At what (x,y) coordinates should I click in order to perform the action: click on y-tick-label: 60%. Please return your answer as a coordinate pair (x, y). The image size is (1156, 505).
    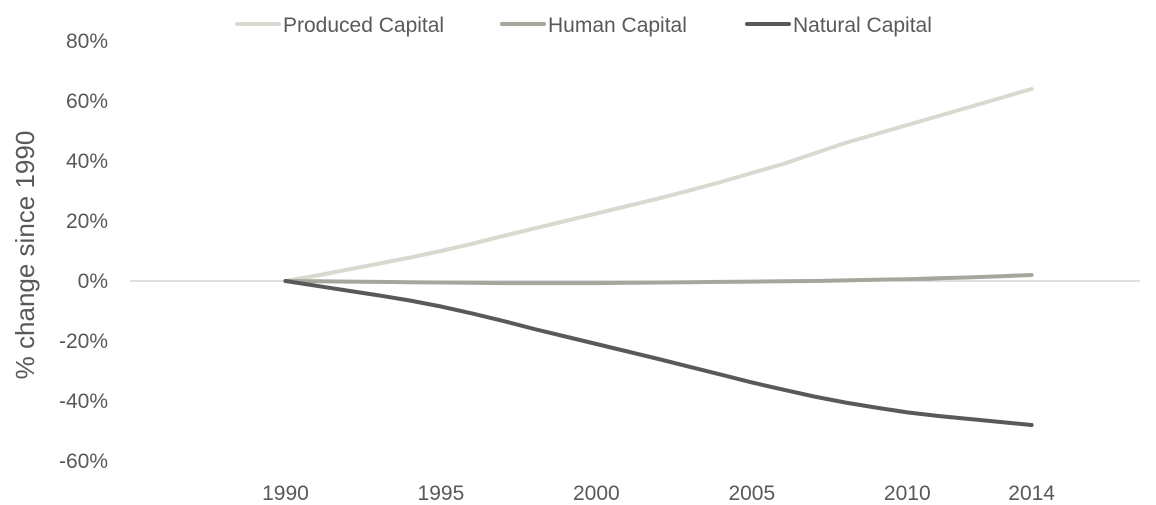
    Looking at the image, I should click on (87, 101).